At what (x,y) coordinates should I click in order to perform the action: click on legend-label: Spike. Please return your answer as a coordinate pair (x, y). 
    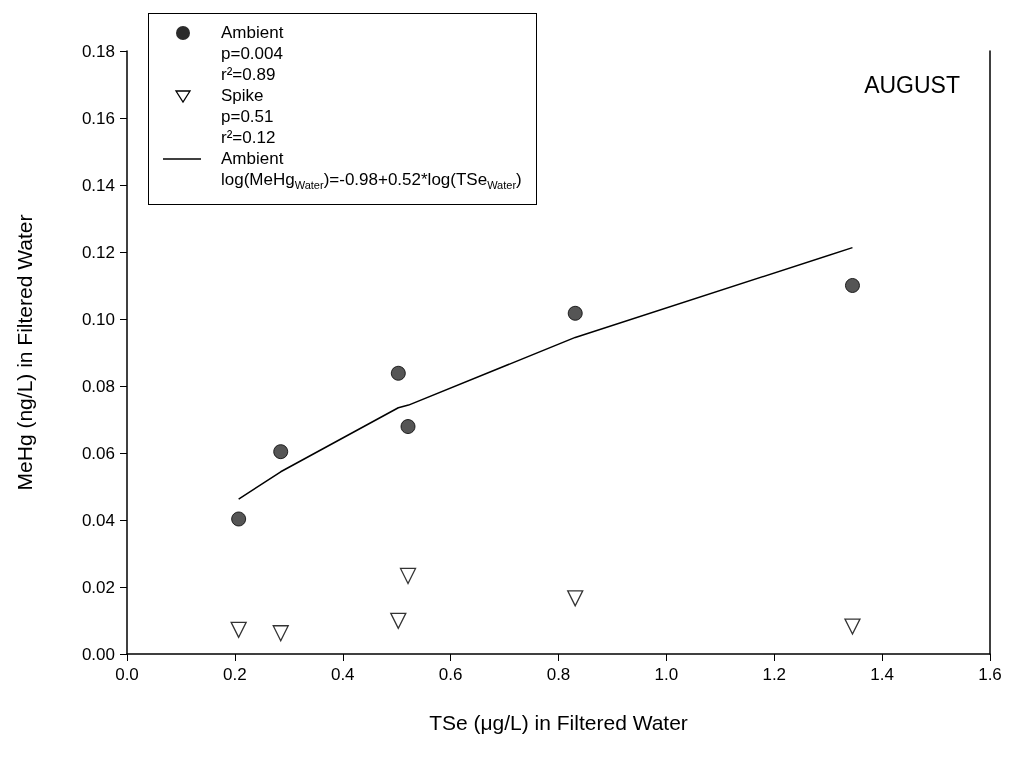
    Looking at the image, I should click on (243, 95).